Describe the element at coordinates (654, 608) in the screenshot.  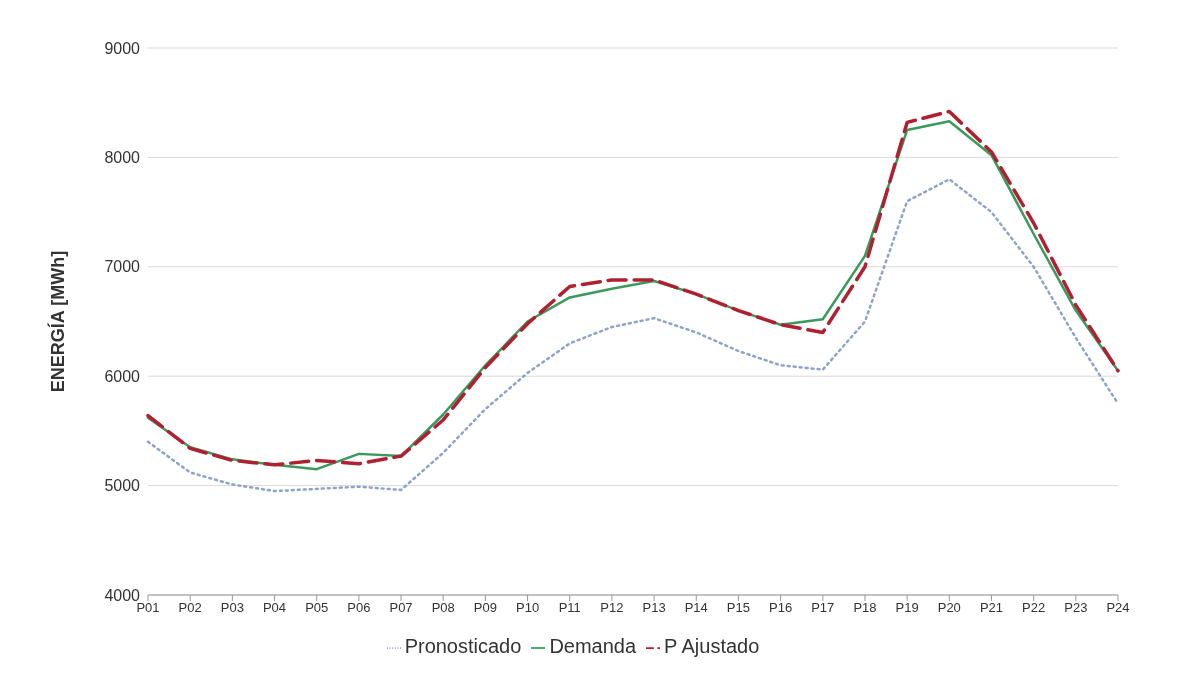
I see `x-tick-label: P13` at that location.